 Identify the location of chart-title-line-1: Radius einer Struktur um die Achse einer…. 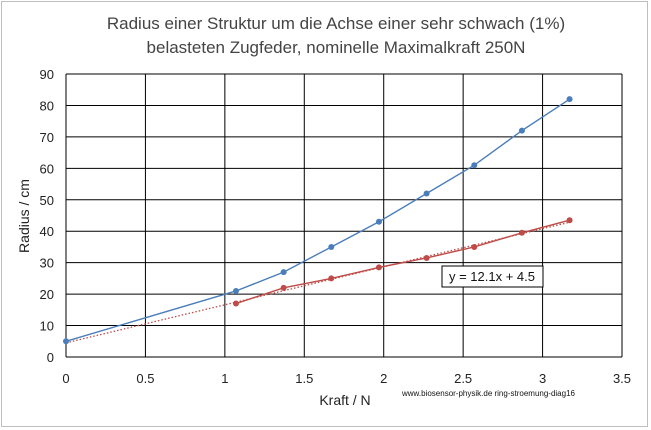
(336, 23).